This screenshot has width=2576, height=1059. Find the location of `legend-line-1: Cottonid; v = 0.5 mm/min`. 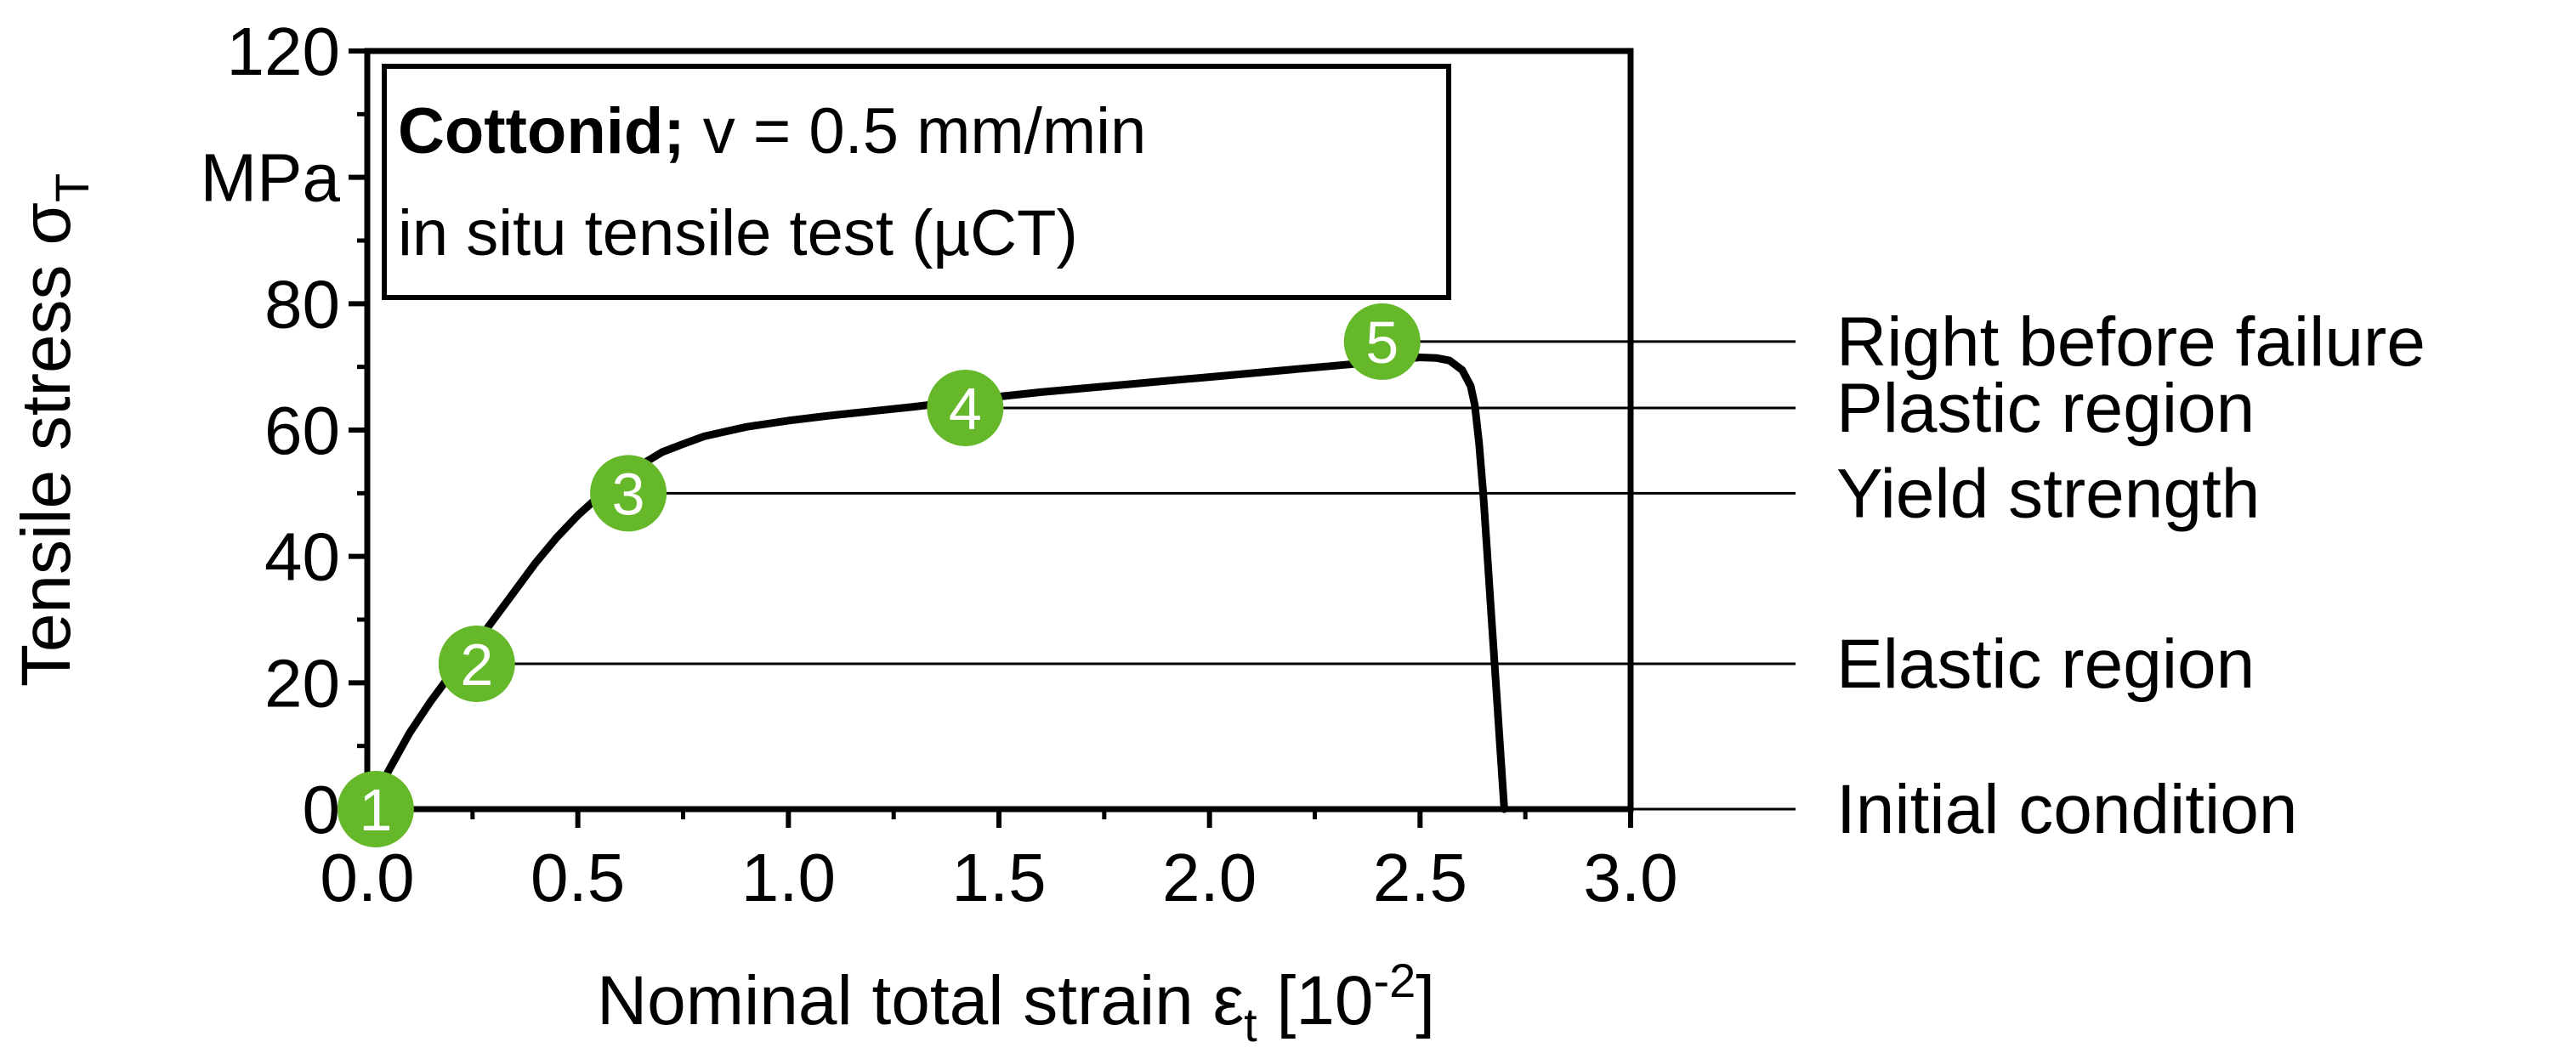

legend-line-1: Cottonid; v = 0.5 mm/min is located at coordinates (772, 131).